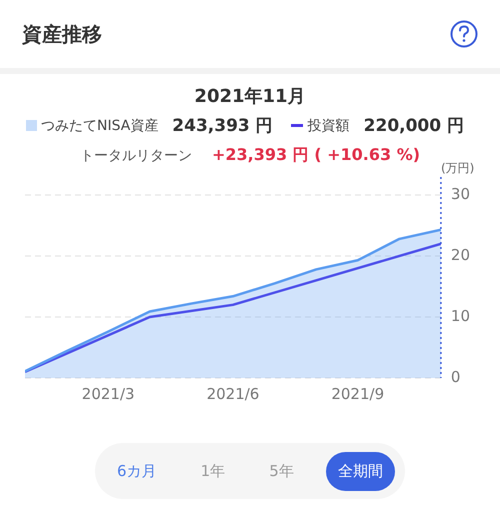 This screenshot has width=500, height=507. I want to click on text: 1年, so click(213, 471).